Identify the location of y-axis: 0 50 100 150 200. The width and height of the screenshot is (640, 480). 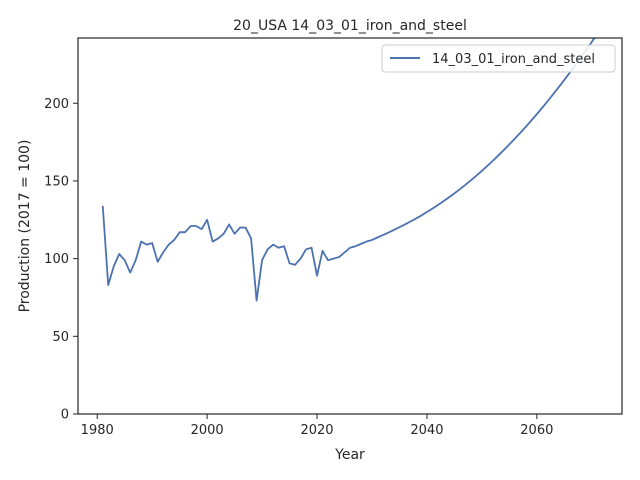
(61, 260).